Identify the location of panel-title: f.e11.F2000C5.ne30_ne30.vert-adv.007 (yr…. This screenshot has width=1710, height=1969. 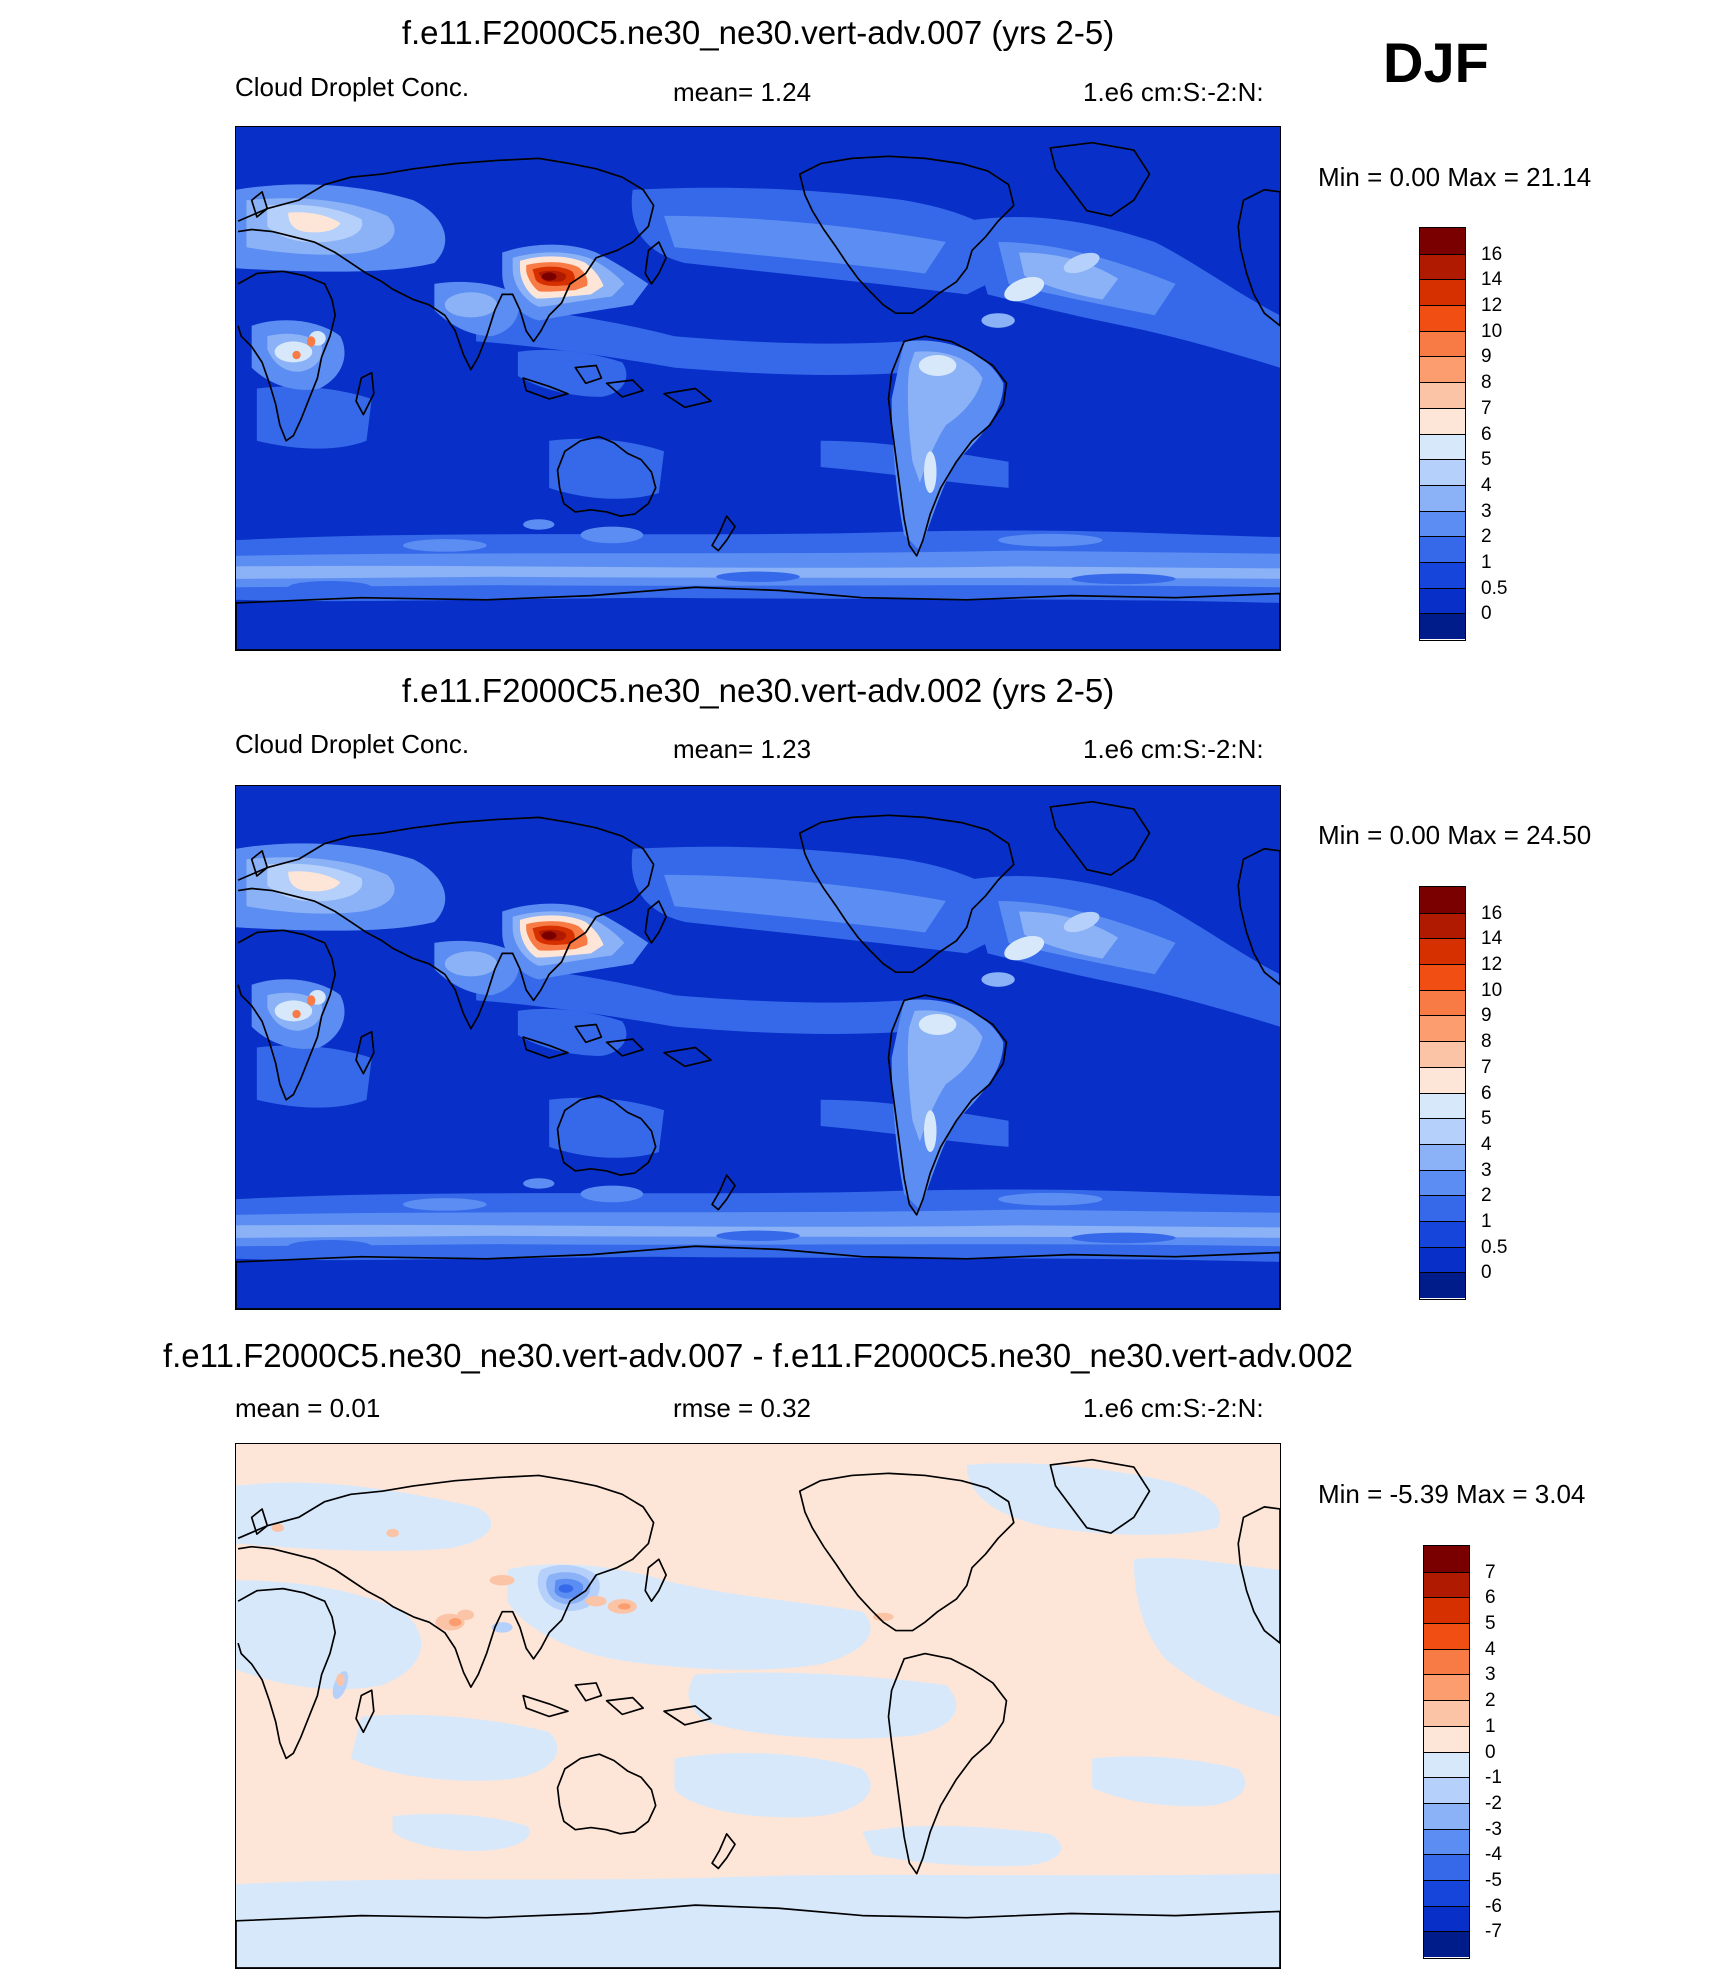
(758, 32).